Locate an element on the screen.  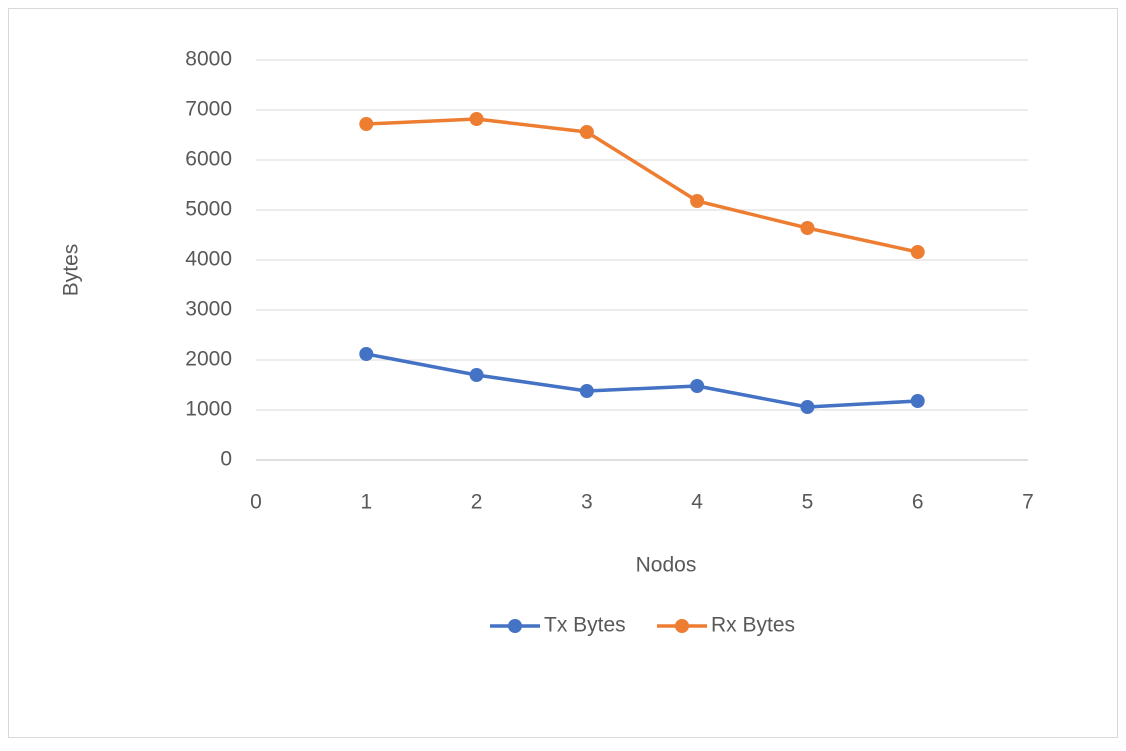
x-tick-label: 4 is located at coordinates (697, 502).